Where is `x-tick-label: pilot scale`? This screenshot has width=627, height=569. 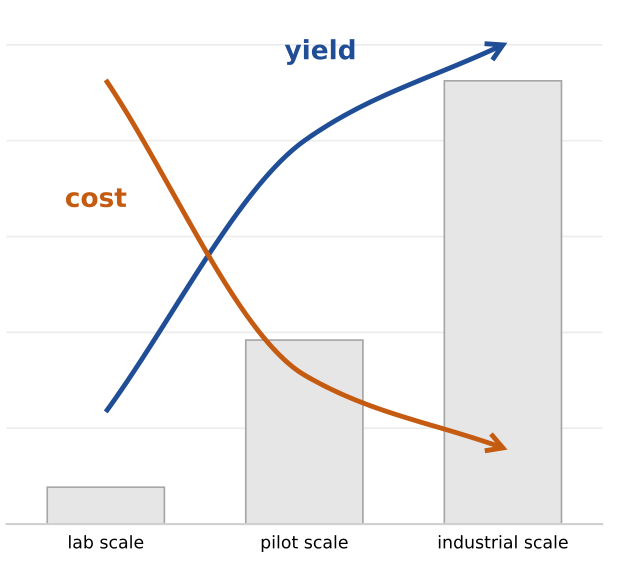 x-tick-label: pilot scale is located at coordinates (305, 543).